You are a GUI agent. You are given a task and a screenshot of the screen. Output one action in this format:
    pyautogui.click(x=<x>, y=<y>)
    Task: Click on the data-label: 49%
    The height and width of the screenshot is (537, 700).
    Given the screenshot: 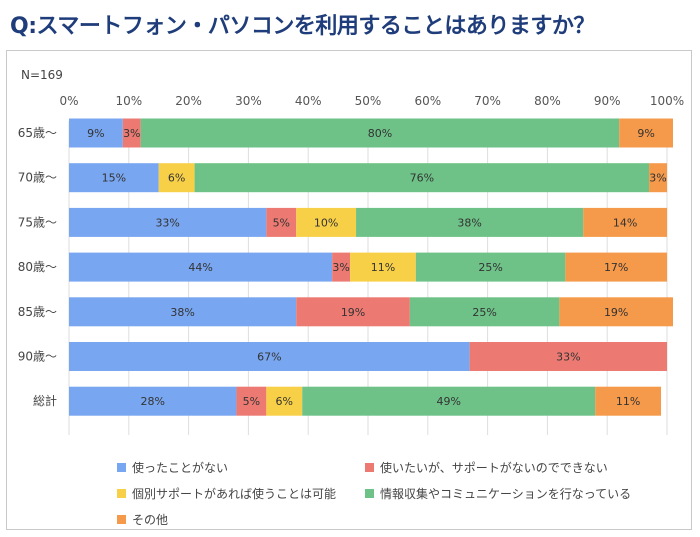 What is the action you would take?
    pyautogui.click(x=449, y=401)
    